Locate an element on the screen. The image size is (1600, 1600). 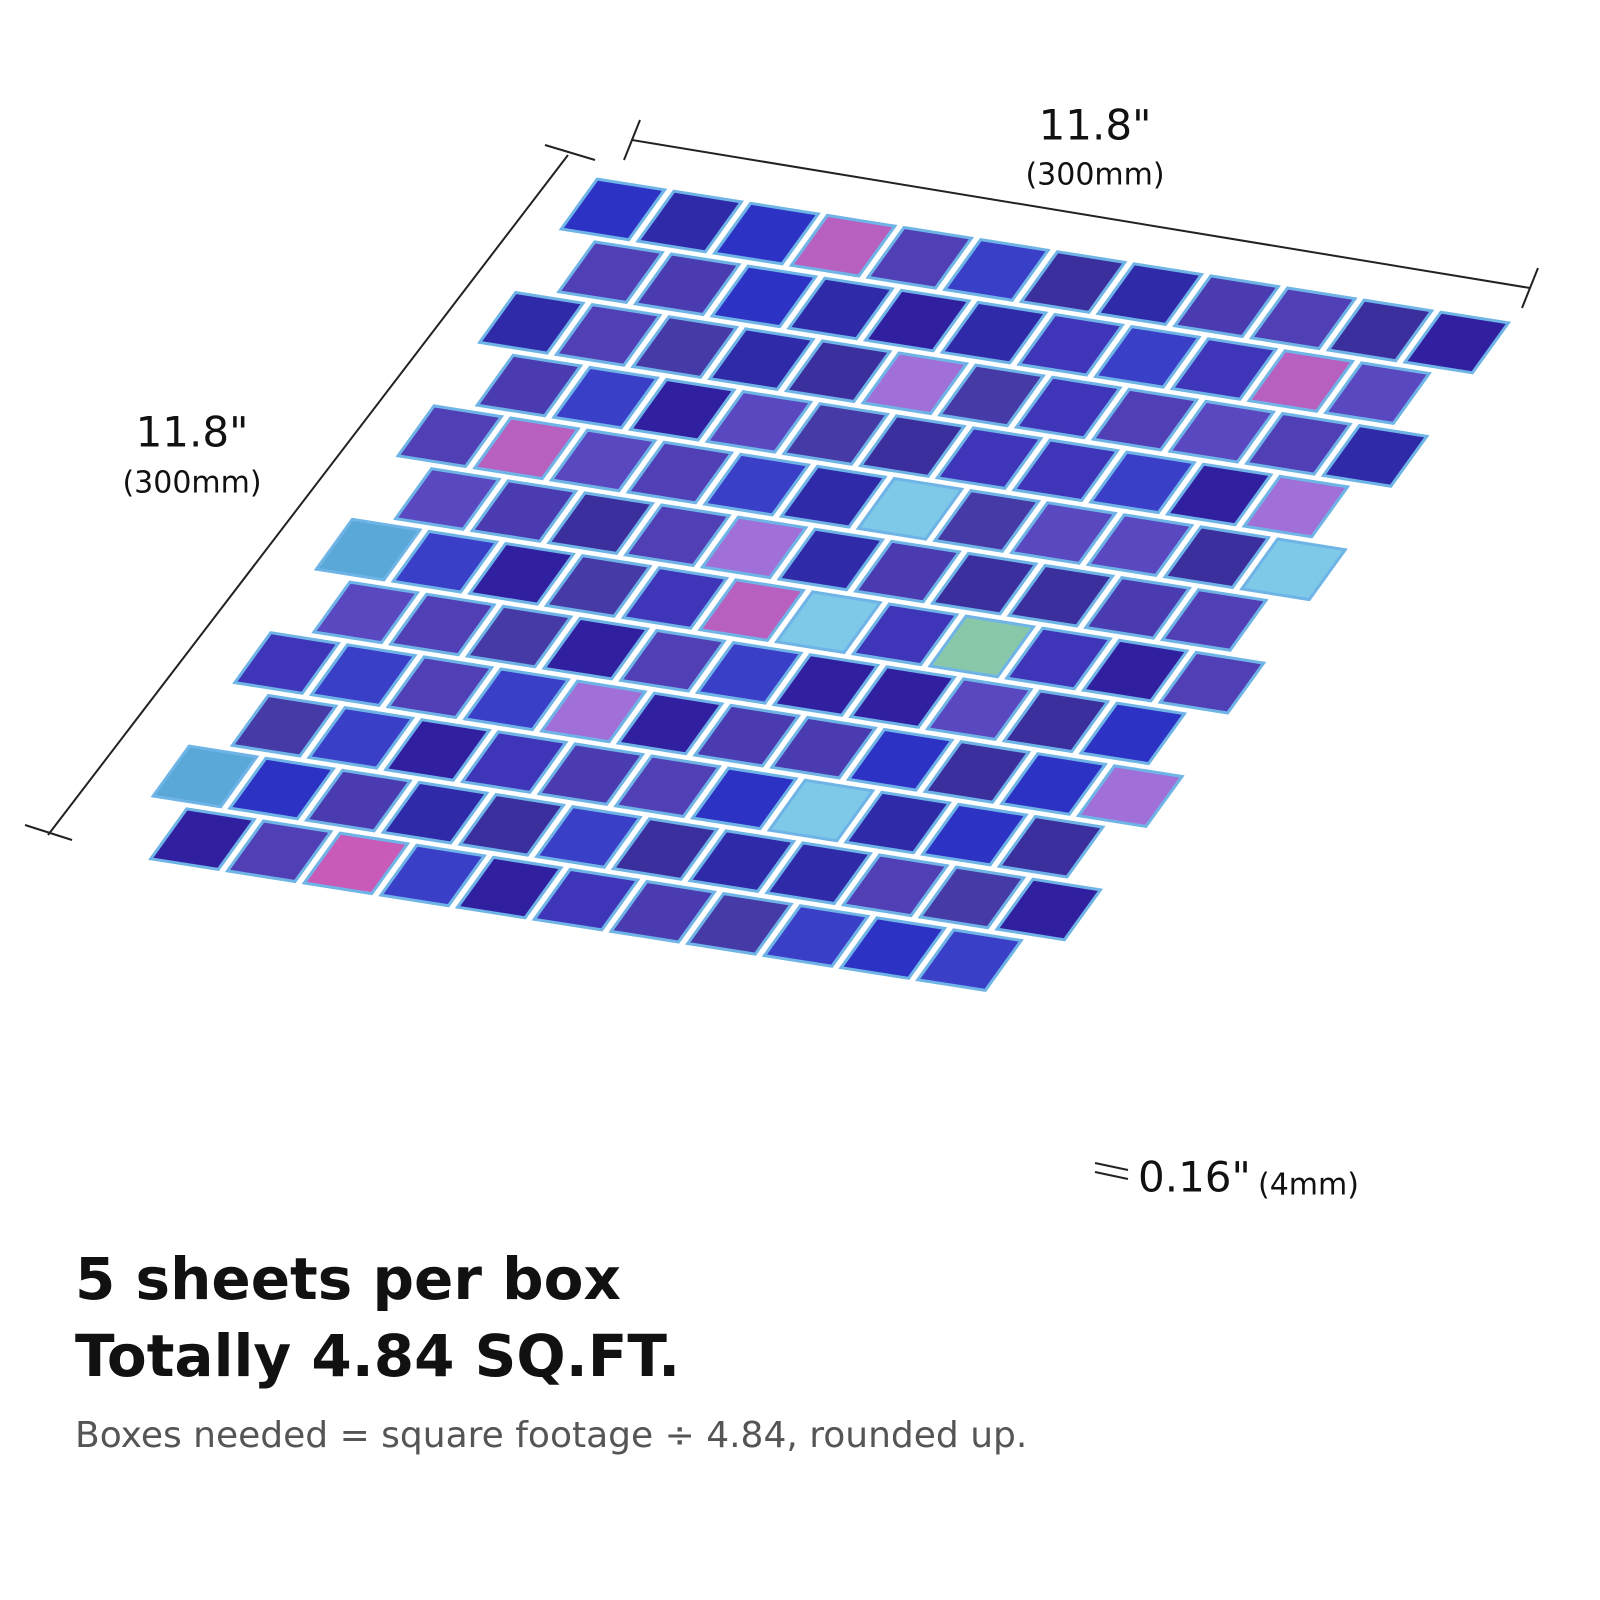
width-dimension: 11.8" (300mm) is located at coordinates (1081, 205).